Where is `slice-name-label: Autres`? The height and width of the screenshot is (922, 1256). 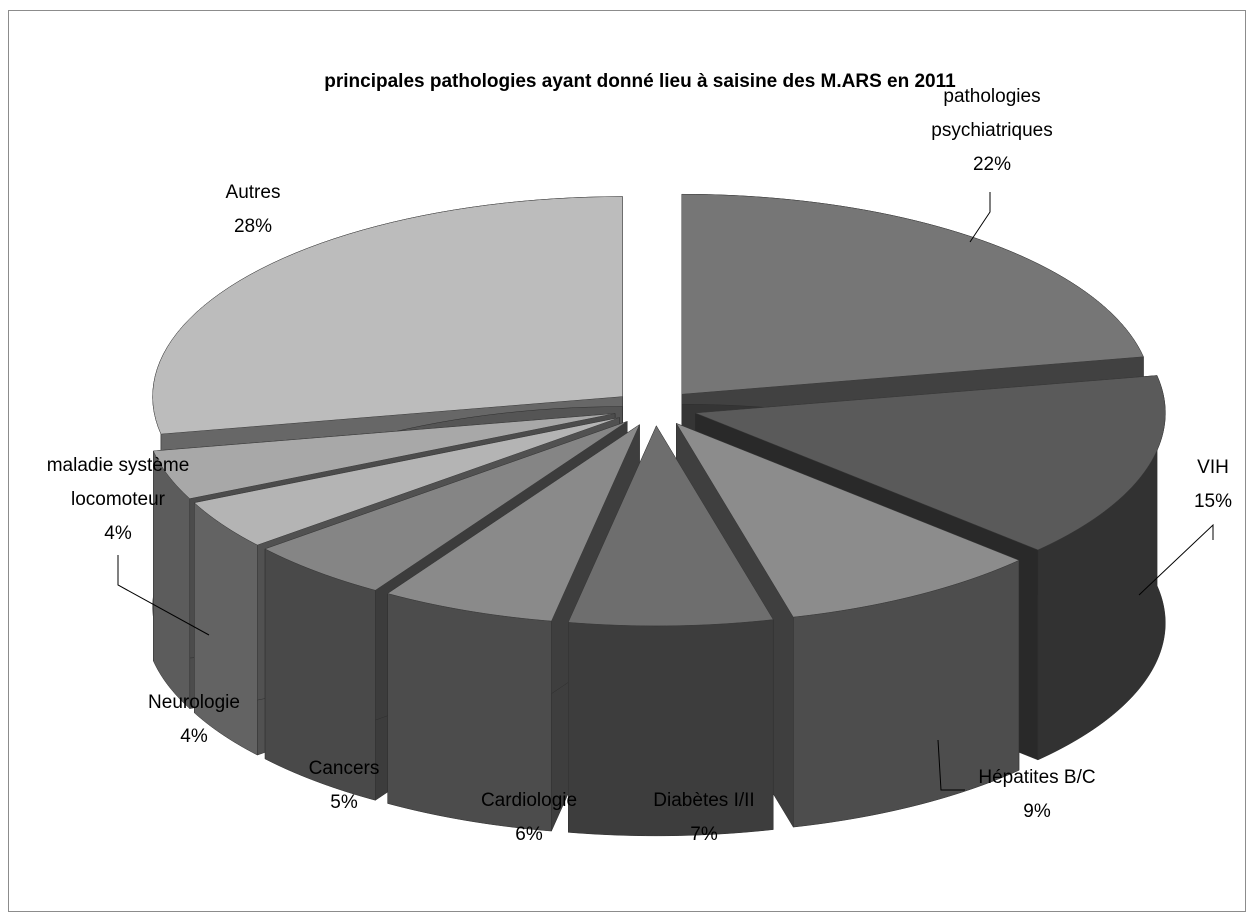 slice-name-label: Autres is located at coordinates (253, 192).